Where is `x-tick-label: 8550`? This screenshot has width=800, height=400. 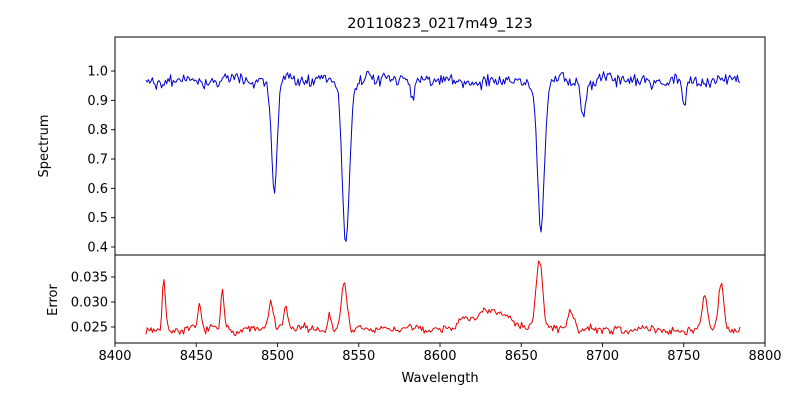
x-tick-label: 8550 is located at coordinates (358, 356).